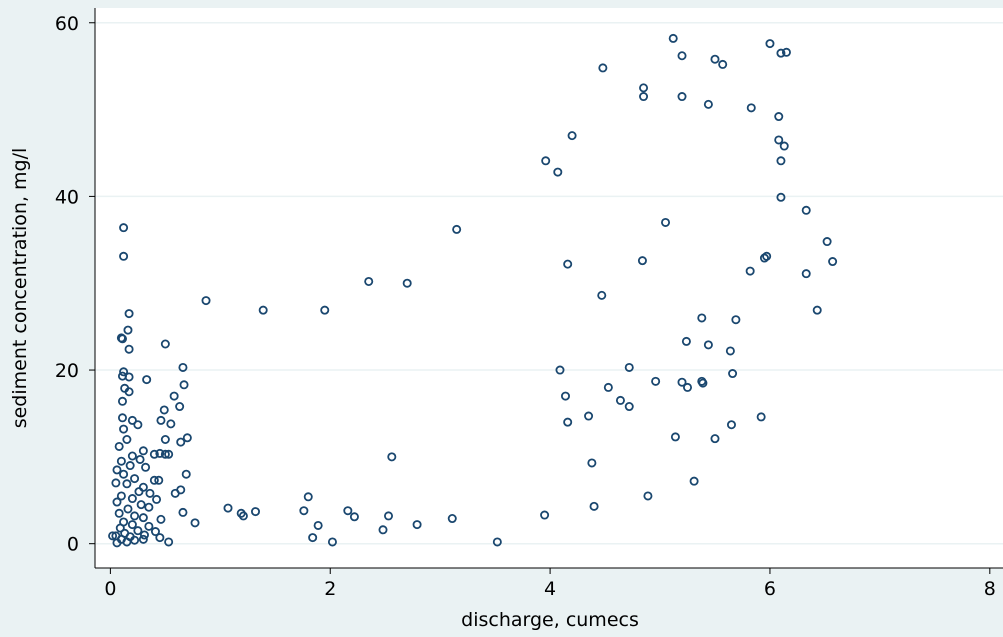 The width and height of the screenshot is (1003, 637). I want to click on x-tick-label: 6, so click(770, 589).